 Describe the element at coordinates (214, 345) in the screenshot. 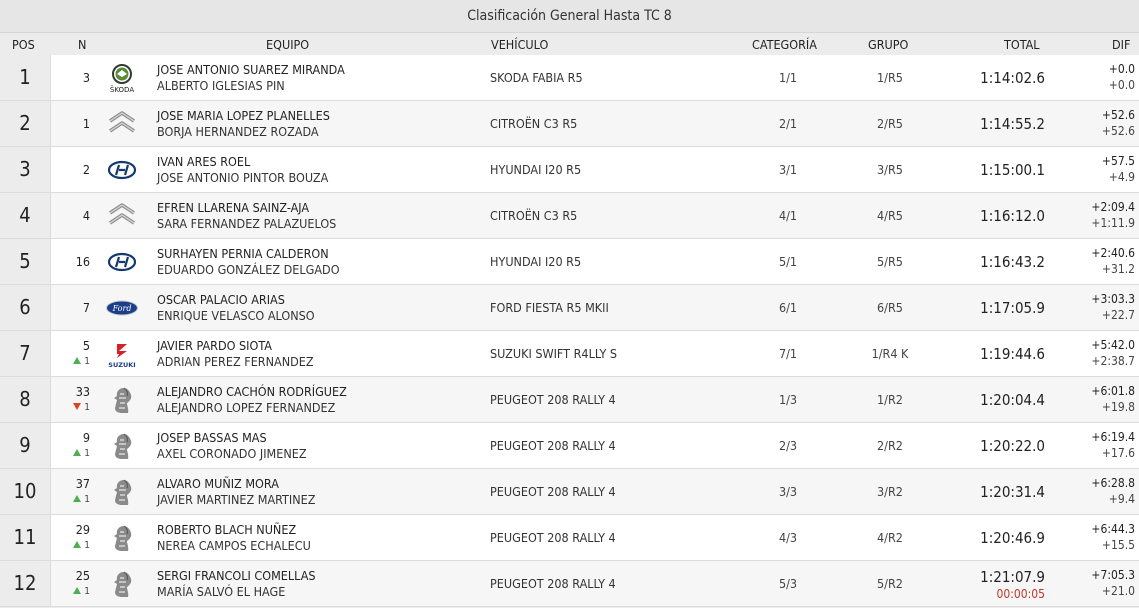

I see `driver-name: JAVIER PARDO SIOTA` at that location.